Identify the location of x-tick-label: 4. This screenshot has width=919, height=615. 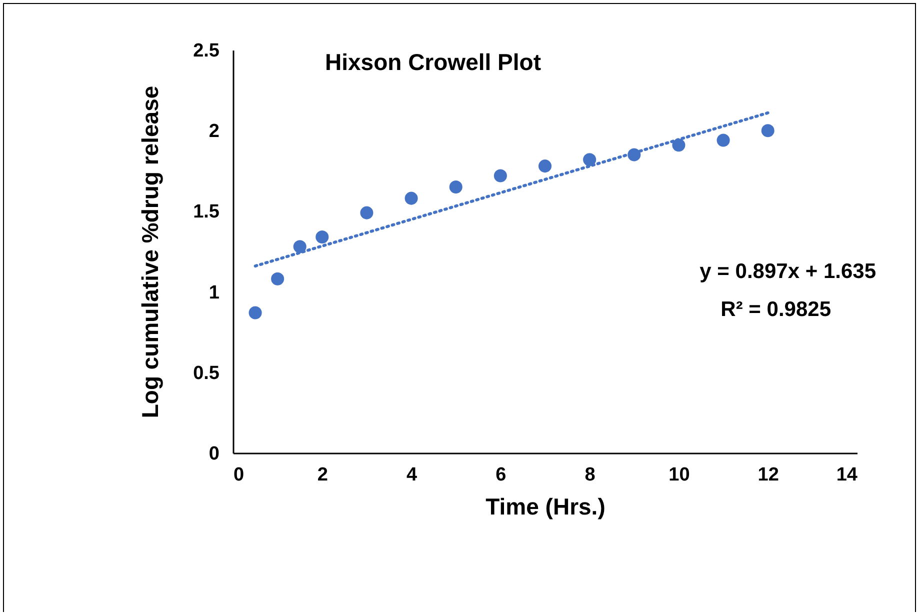
(412, 475).